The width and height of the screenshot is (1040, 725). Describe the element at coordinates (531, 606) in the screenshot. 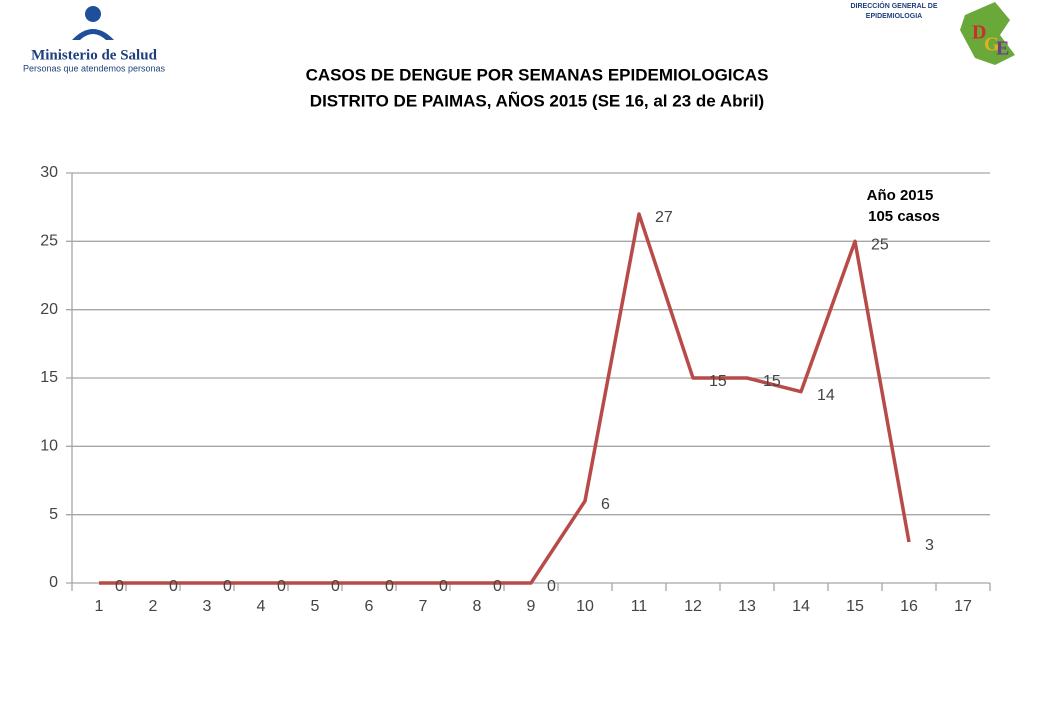

I see `x-tick-label: 9` at that location.